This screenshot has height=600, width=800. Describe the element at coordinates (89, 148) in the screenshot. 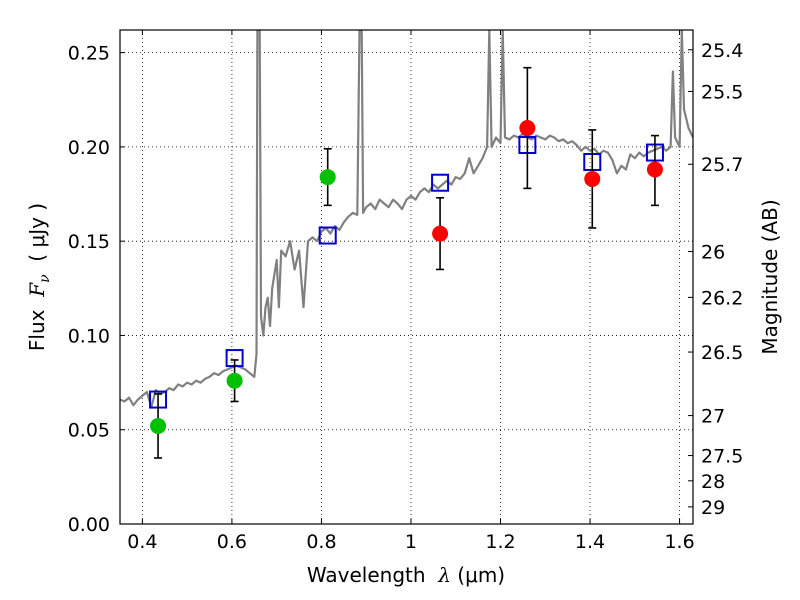

I see `y-tick-label: 0.20` at that location.